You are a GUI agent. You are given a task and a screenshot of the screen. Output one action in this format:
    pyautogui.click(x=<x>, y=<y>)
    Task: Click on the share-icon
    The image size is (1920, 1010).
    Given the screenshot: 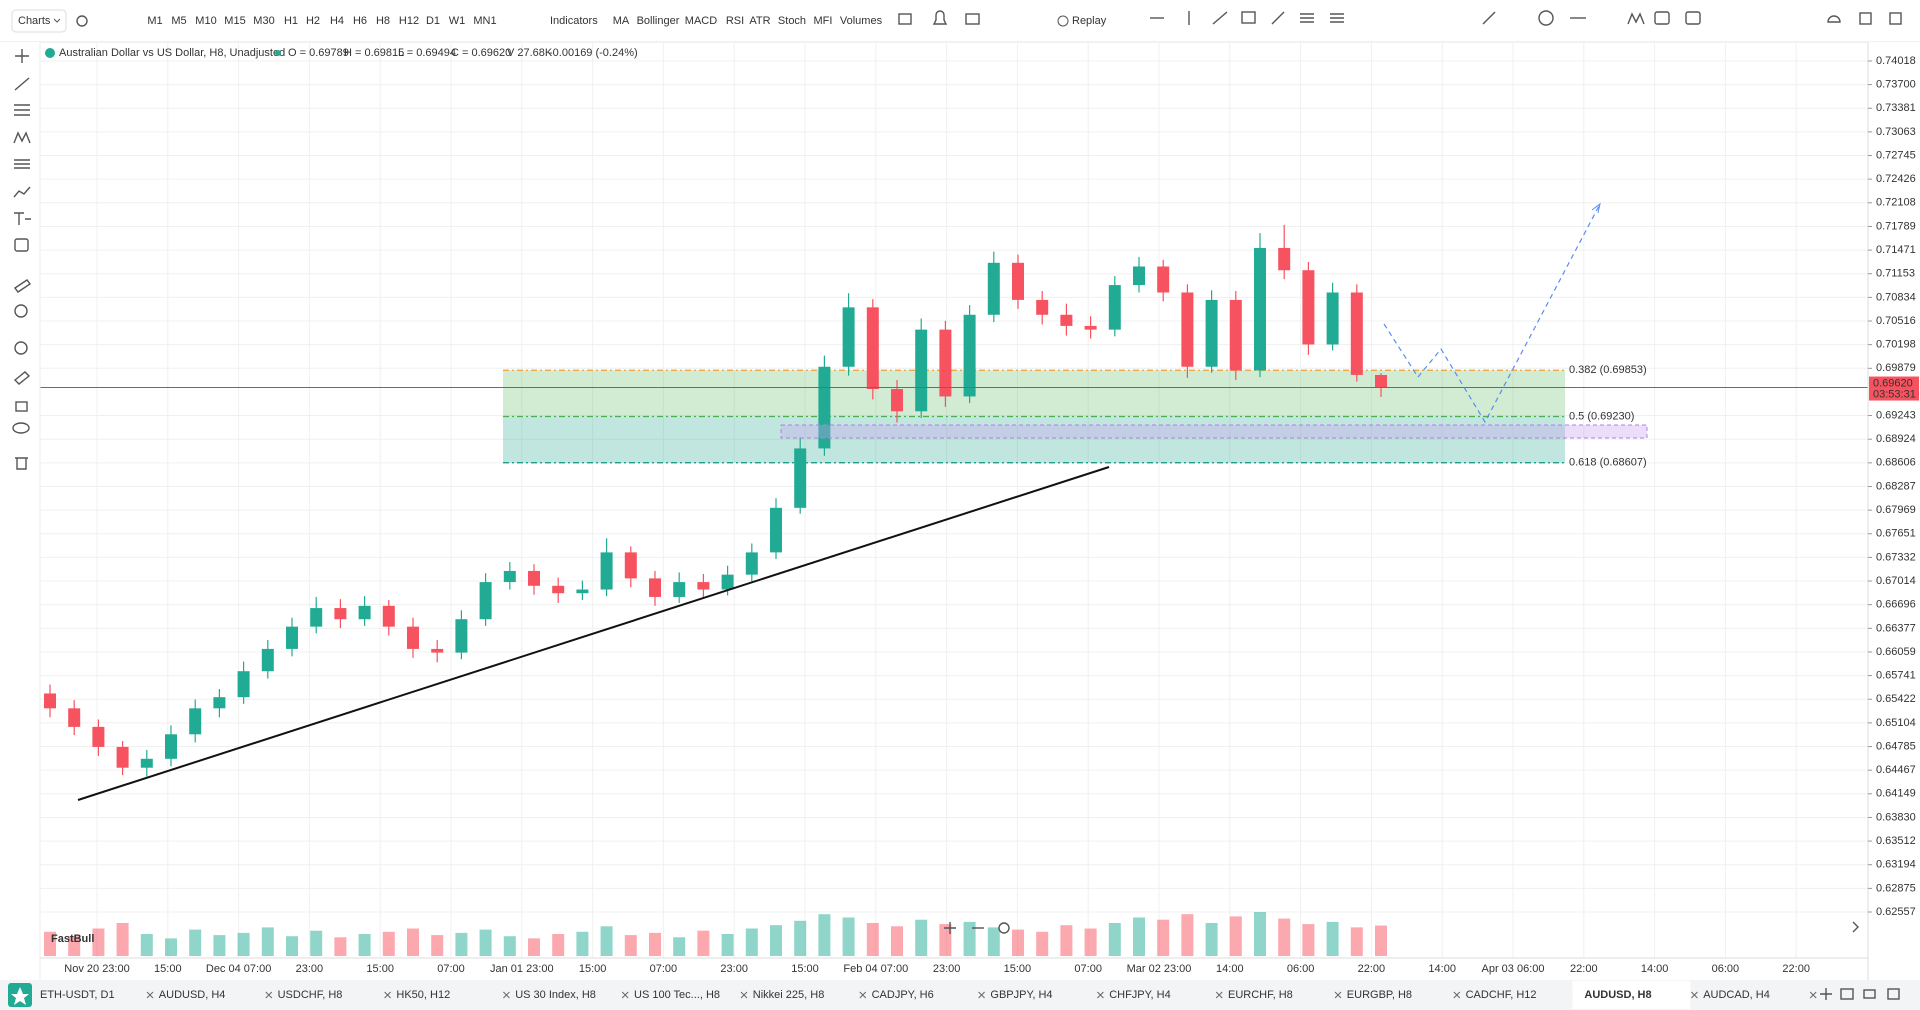 What is the action you would take?
    pyautogui.click(x=1865, y=18)
    